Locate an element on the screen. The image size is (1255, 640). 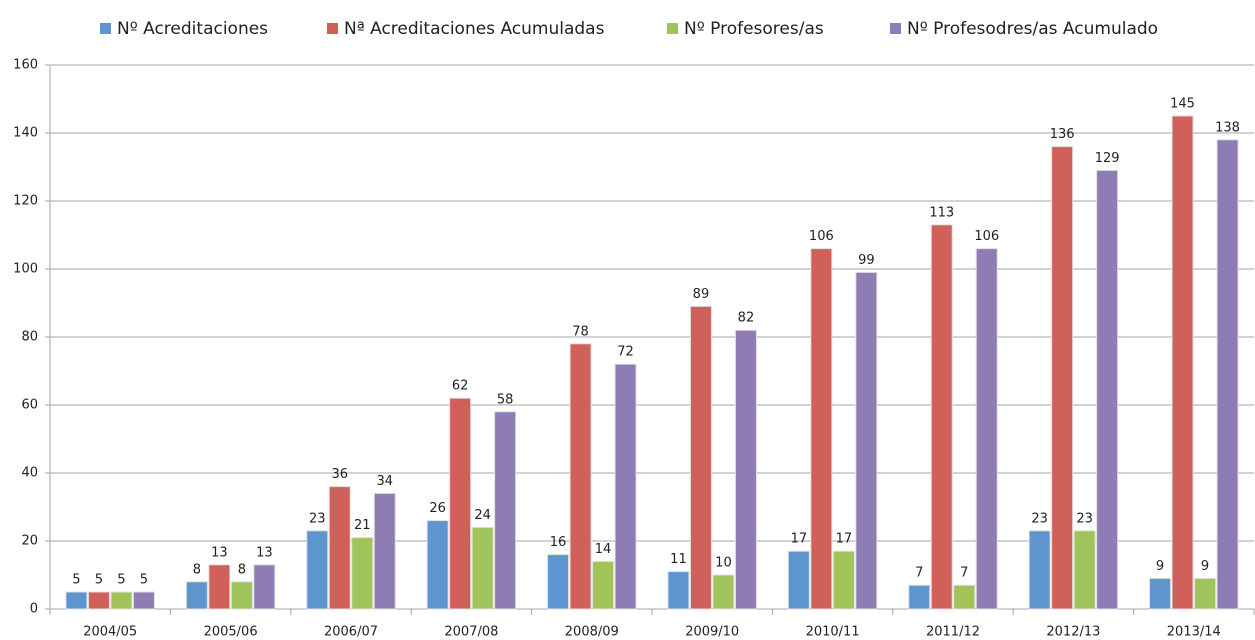
data-label: 26 is located at coordinates (437, 508).